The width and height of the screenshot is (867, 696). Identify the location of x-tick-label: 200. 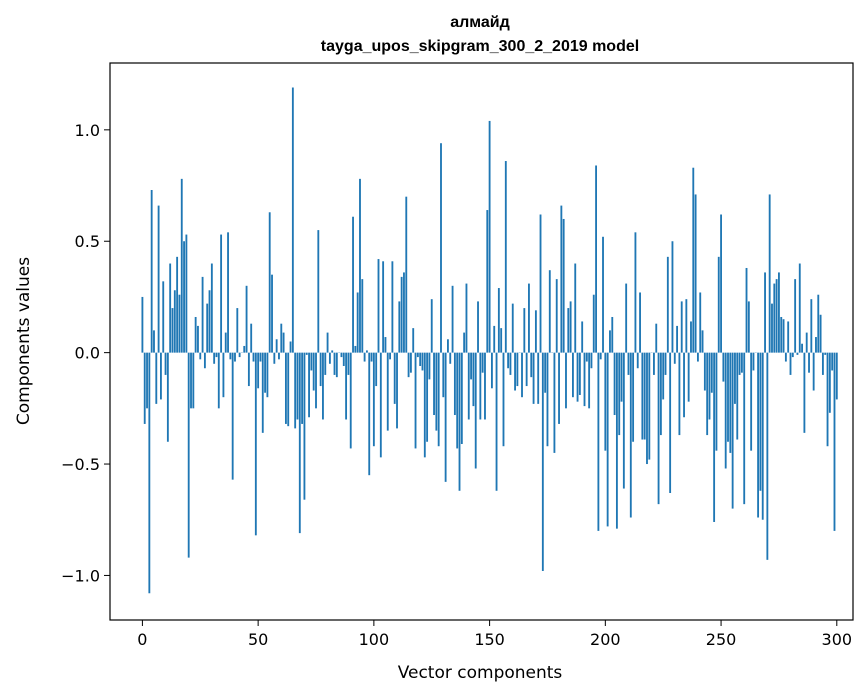
(605, 639).